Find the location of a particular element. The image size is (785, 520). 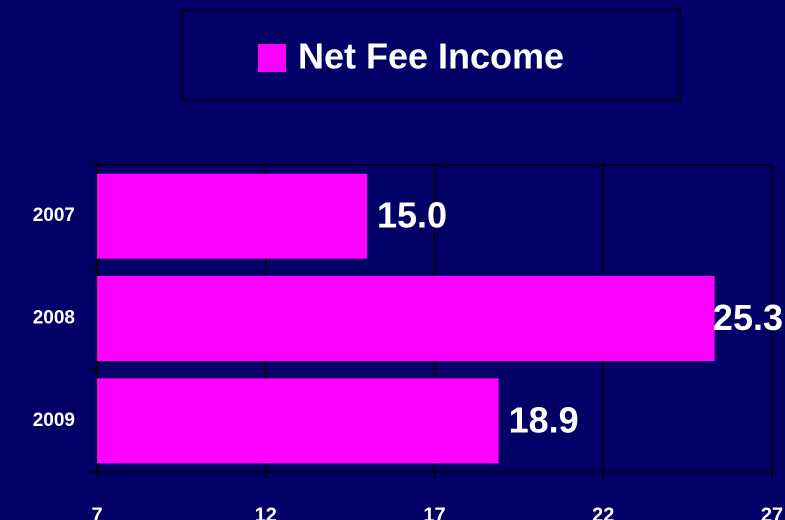

value-label: 18.9 is located at coordinates (544, 419).